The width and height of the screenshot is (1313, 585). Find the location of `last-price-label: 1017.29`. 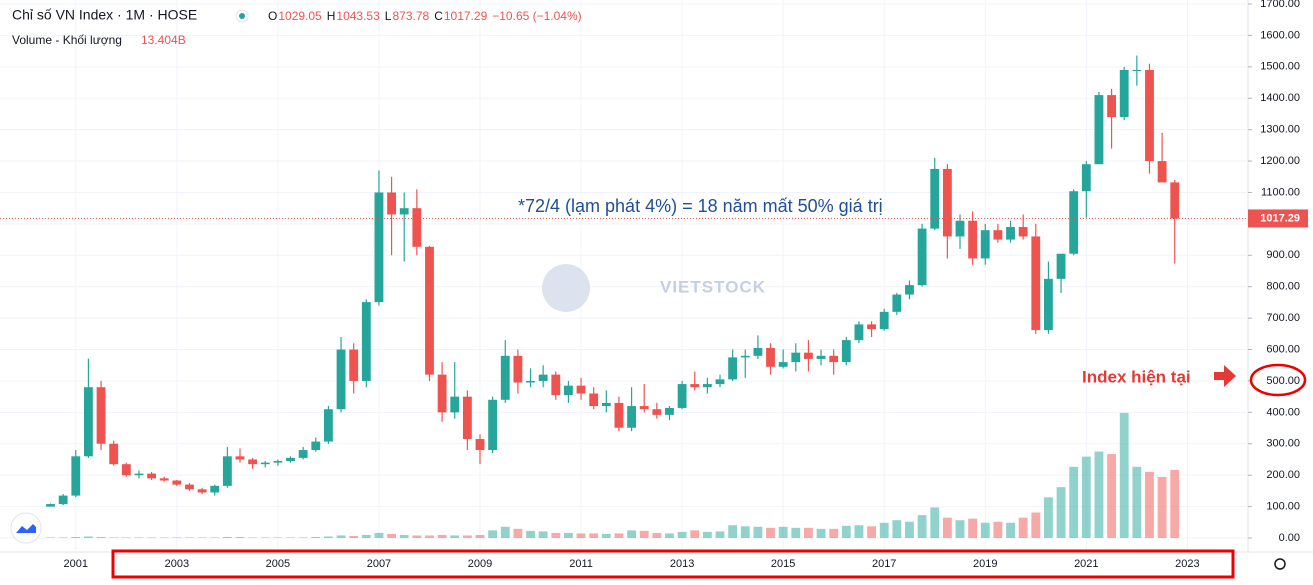

last-price-label: 1017.29 is located at coordinates (1280, 218).